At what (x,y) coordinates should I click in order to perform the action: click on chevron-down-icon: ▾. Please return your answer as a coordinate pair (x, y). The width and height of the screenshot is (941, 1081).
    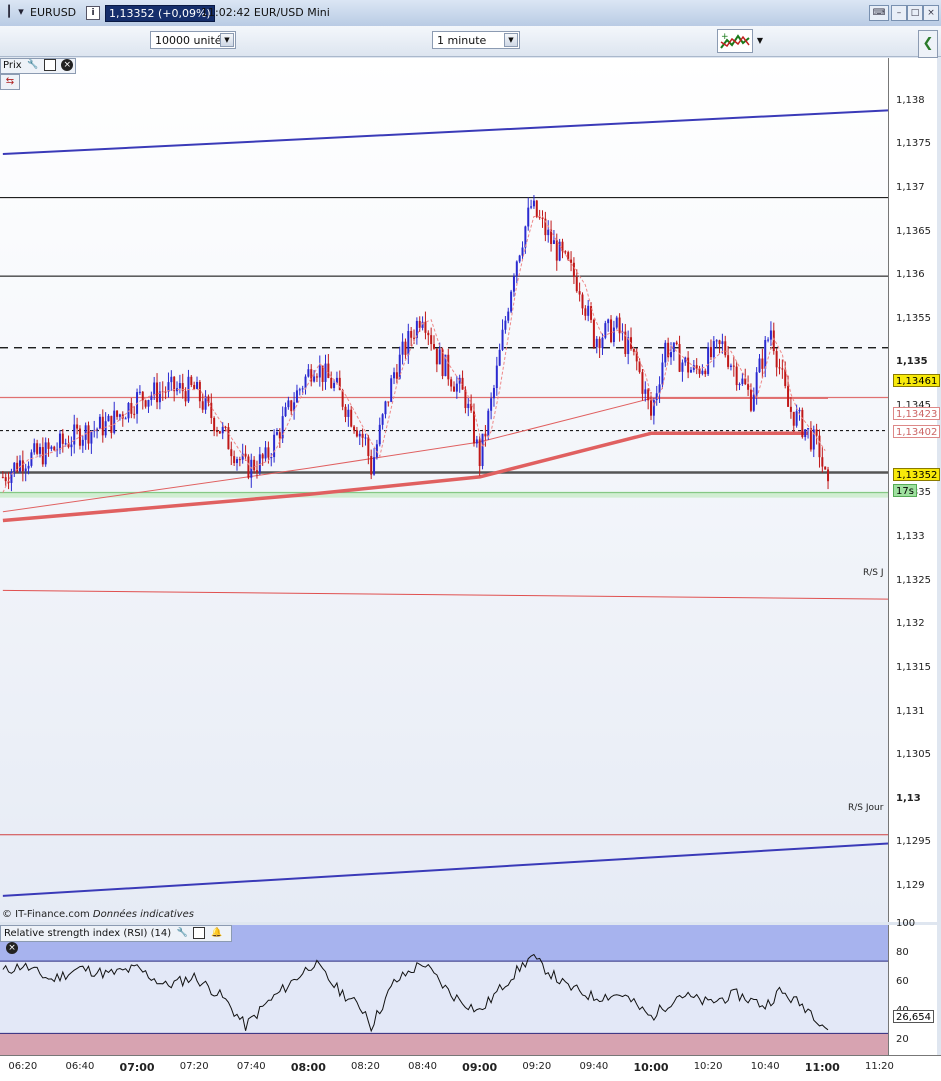
    Looking at the image, I should click on (21, 11).